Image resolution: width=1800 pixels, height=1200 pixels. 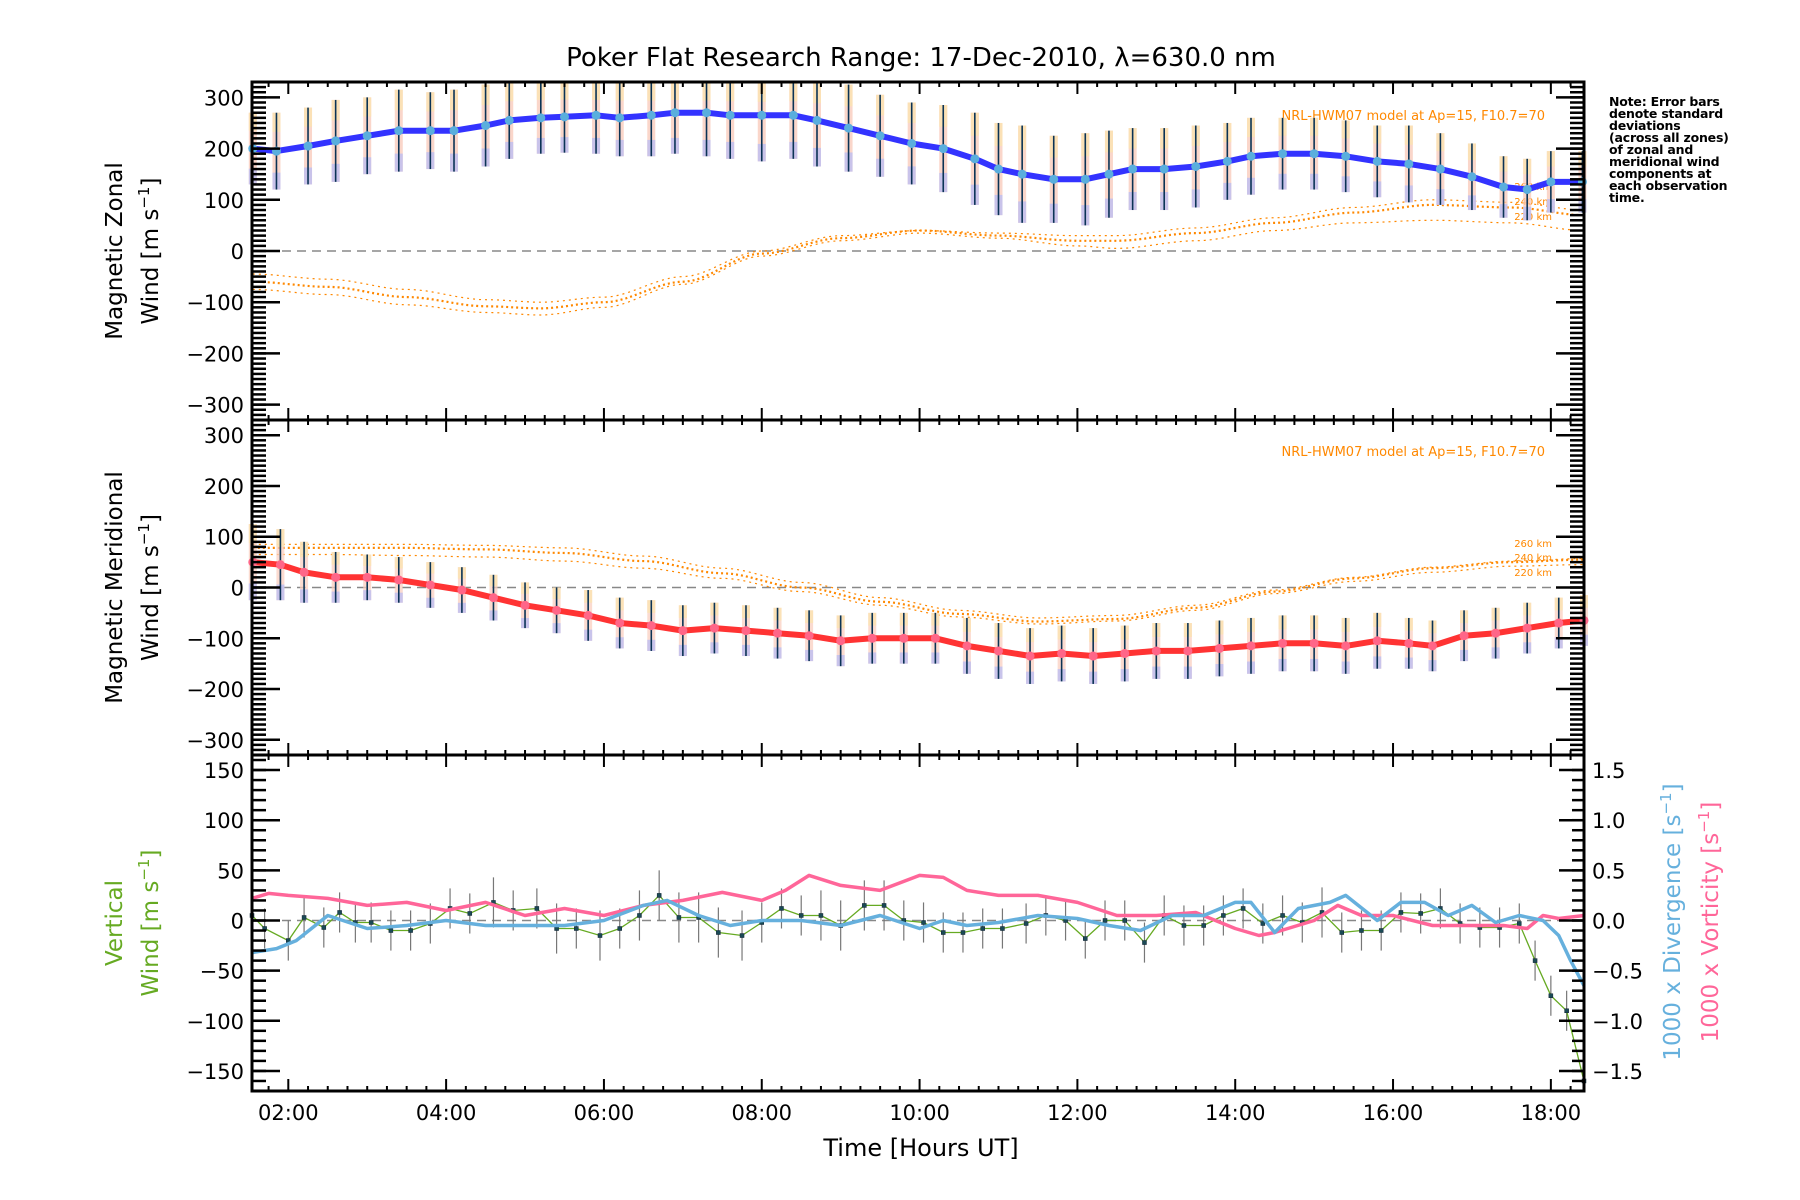 I want to click on x-tick-label: 10:00, so click(x=919, y=1113).